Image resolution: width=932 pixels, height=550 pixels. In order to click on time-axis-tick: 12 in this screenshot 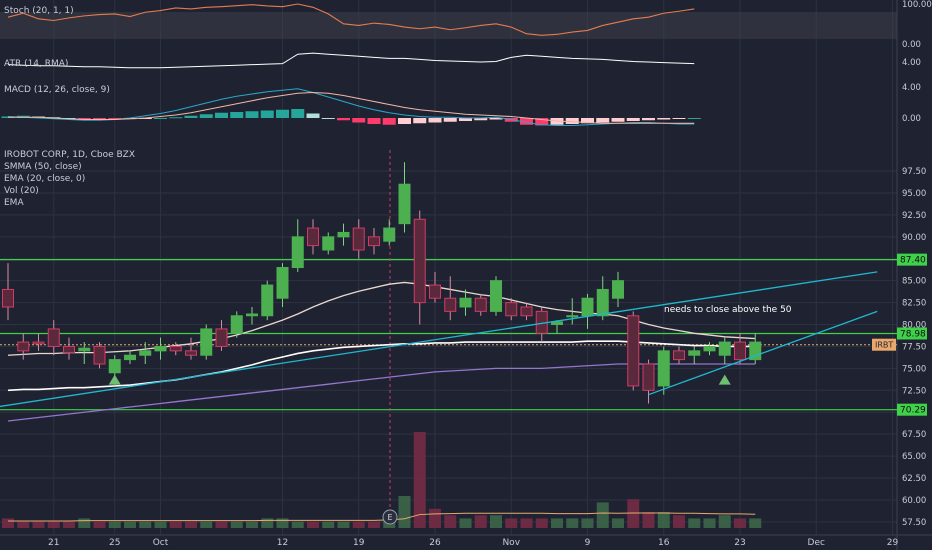, I will do `click(282, 543)`.